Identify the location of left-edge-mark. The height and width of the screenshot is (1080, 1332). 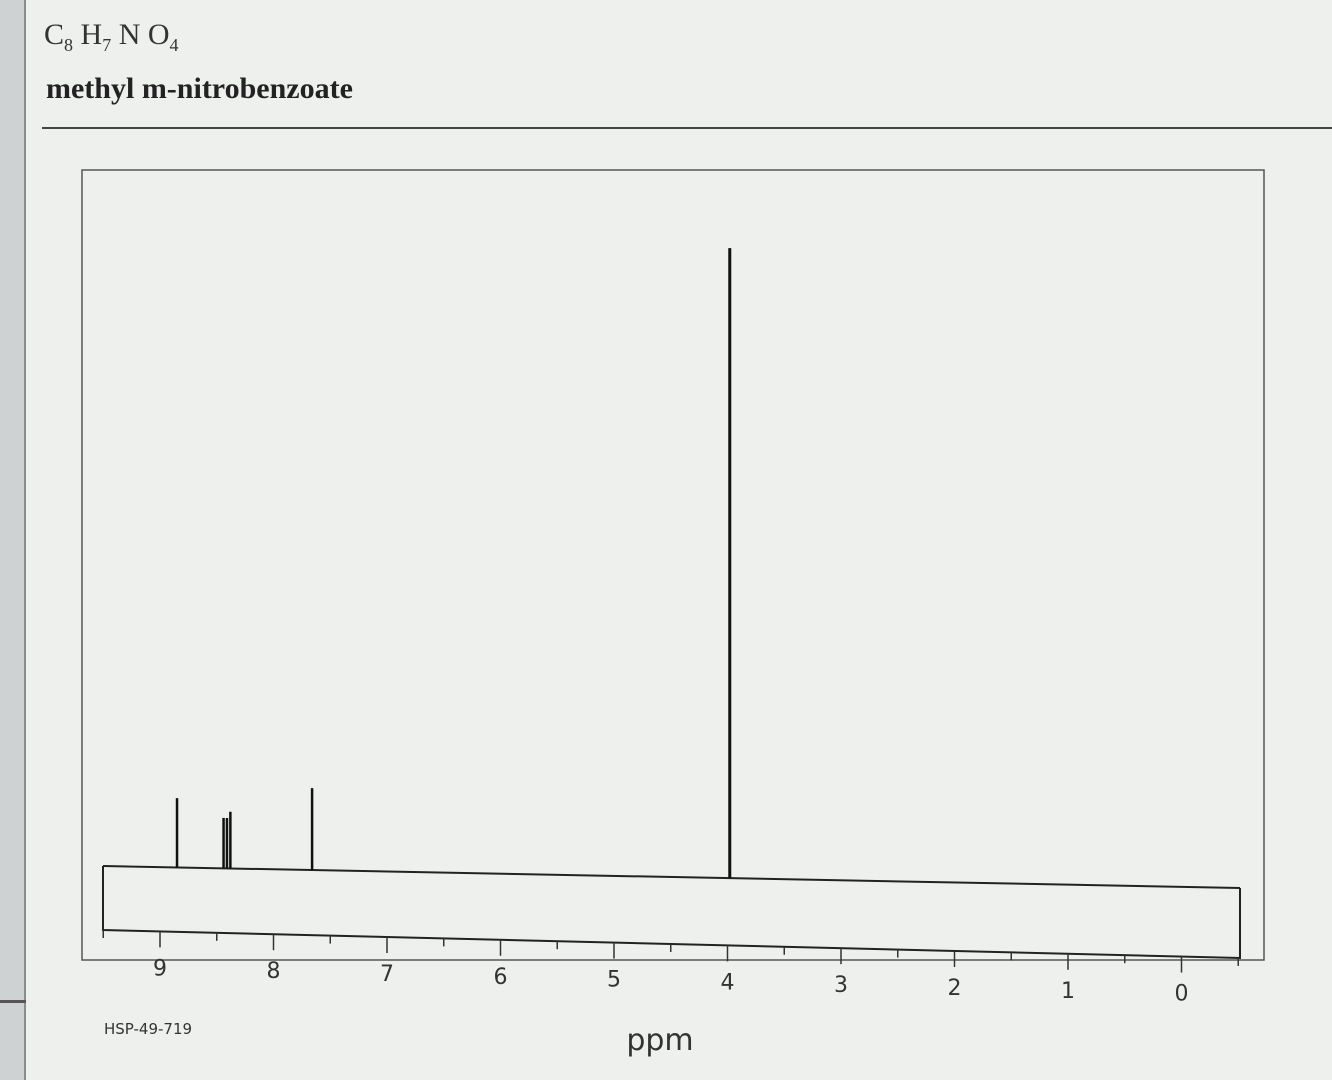
(19, 1001).